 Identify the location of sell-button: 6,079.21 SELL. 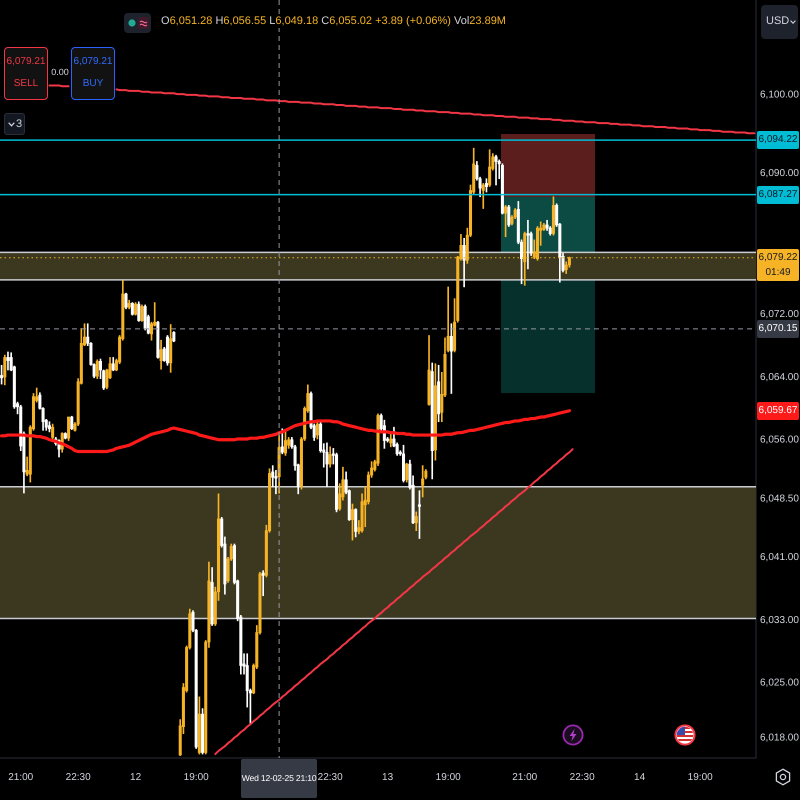
(26, 73).